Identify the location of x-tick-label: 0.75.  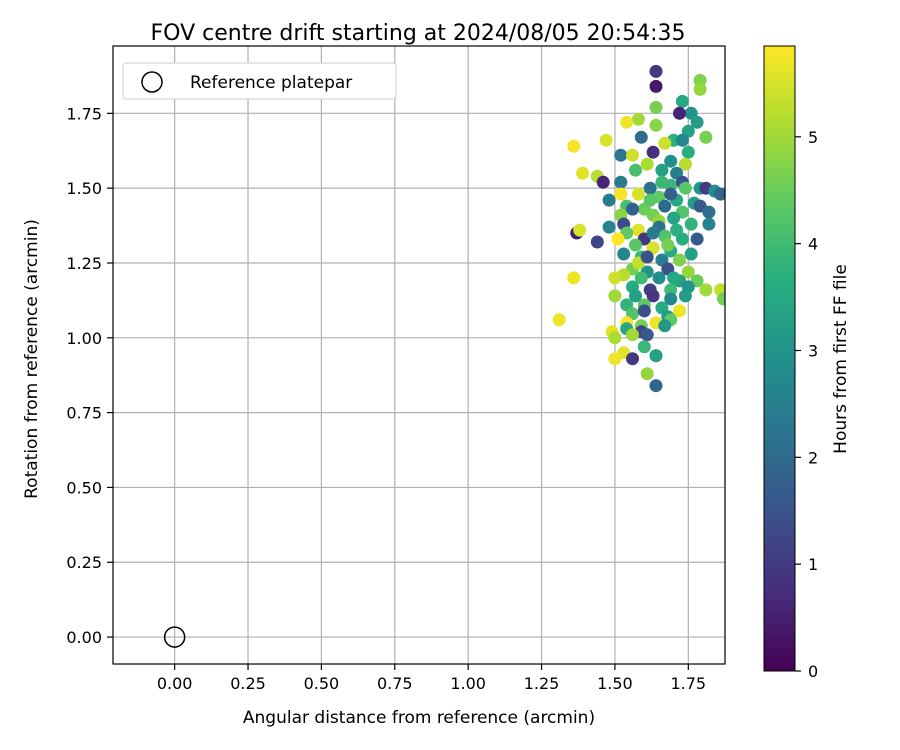
(395, 683).